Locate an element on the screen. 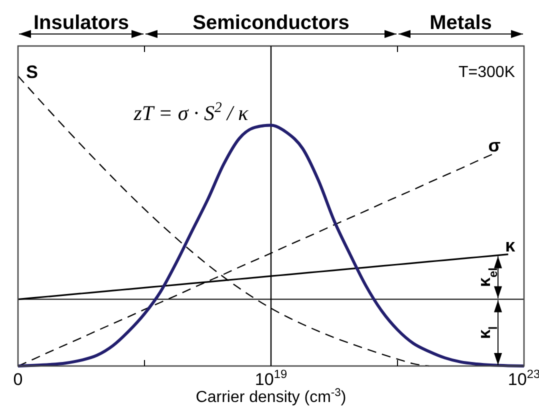 The height and width of the screenshot is (407, 539). x-axis-title: Carrier density (cm$^{-3}$) is located at coordinates (271, 396).